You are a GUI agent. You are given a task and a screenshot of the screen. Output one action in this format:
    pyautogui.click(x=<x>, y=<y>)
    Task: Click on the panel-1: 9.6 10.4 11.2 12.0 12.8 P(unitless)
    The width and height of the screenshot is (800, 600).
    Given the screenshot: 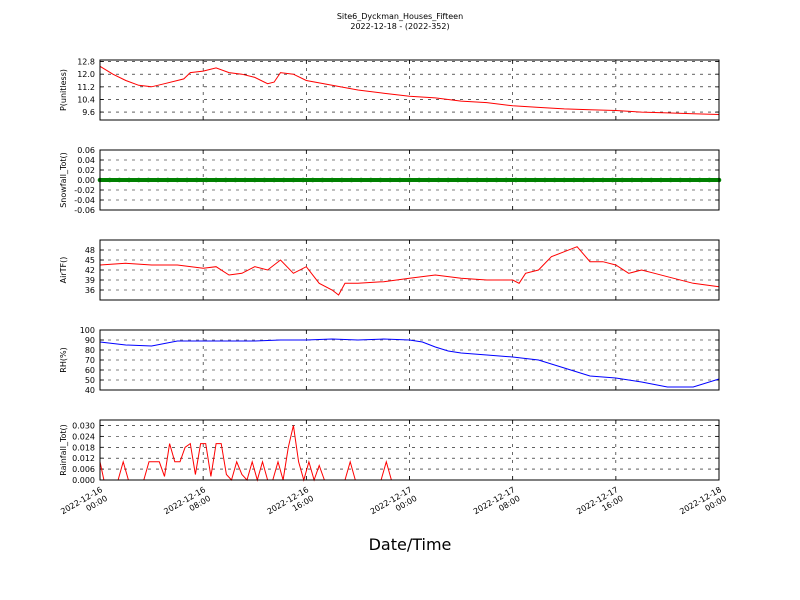 What is the action you would take?
    pyautogui.click(x=389, y=89)
    